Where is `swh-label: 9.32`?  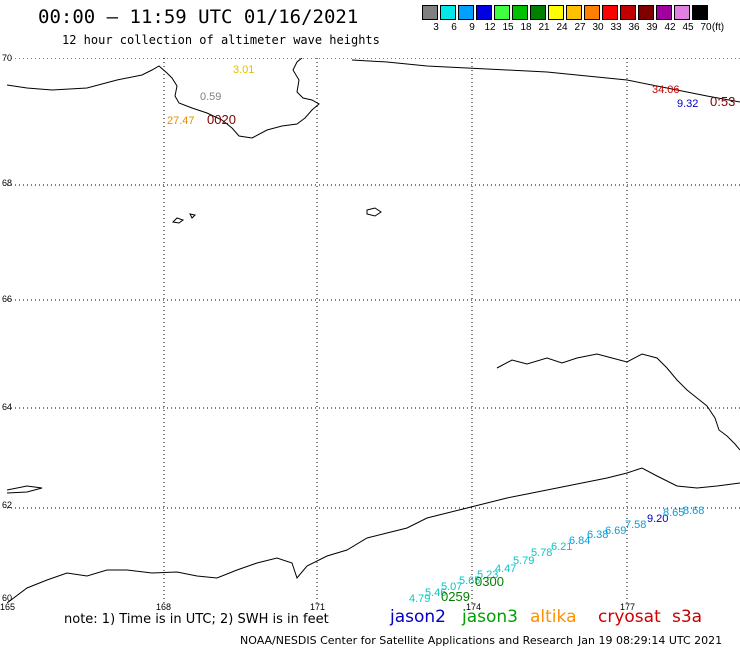
swh-label: 9.32 is located at coordinates (687, 104).